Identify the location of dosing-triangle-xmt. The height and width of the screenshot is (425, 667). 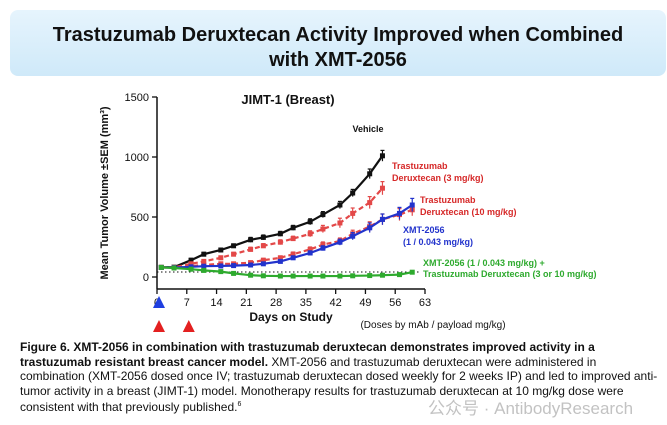
(159, 302).